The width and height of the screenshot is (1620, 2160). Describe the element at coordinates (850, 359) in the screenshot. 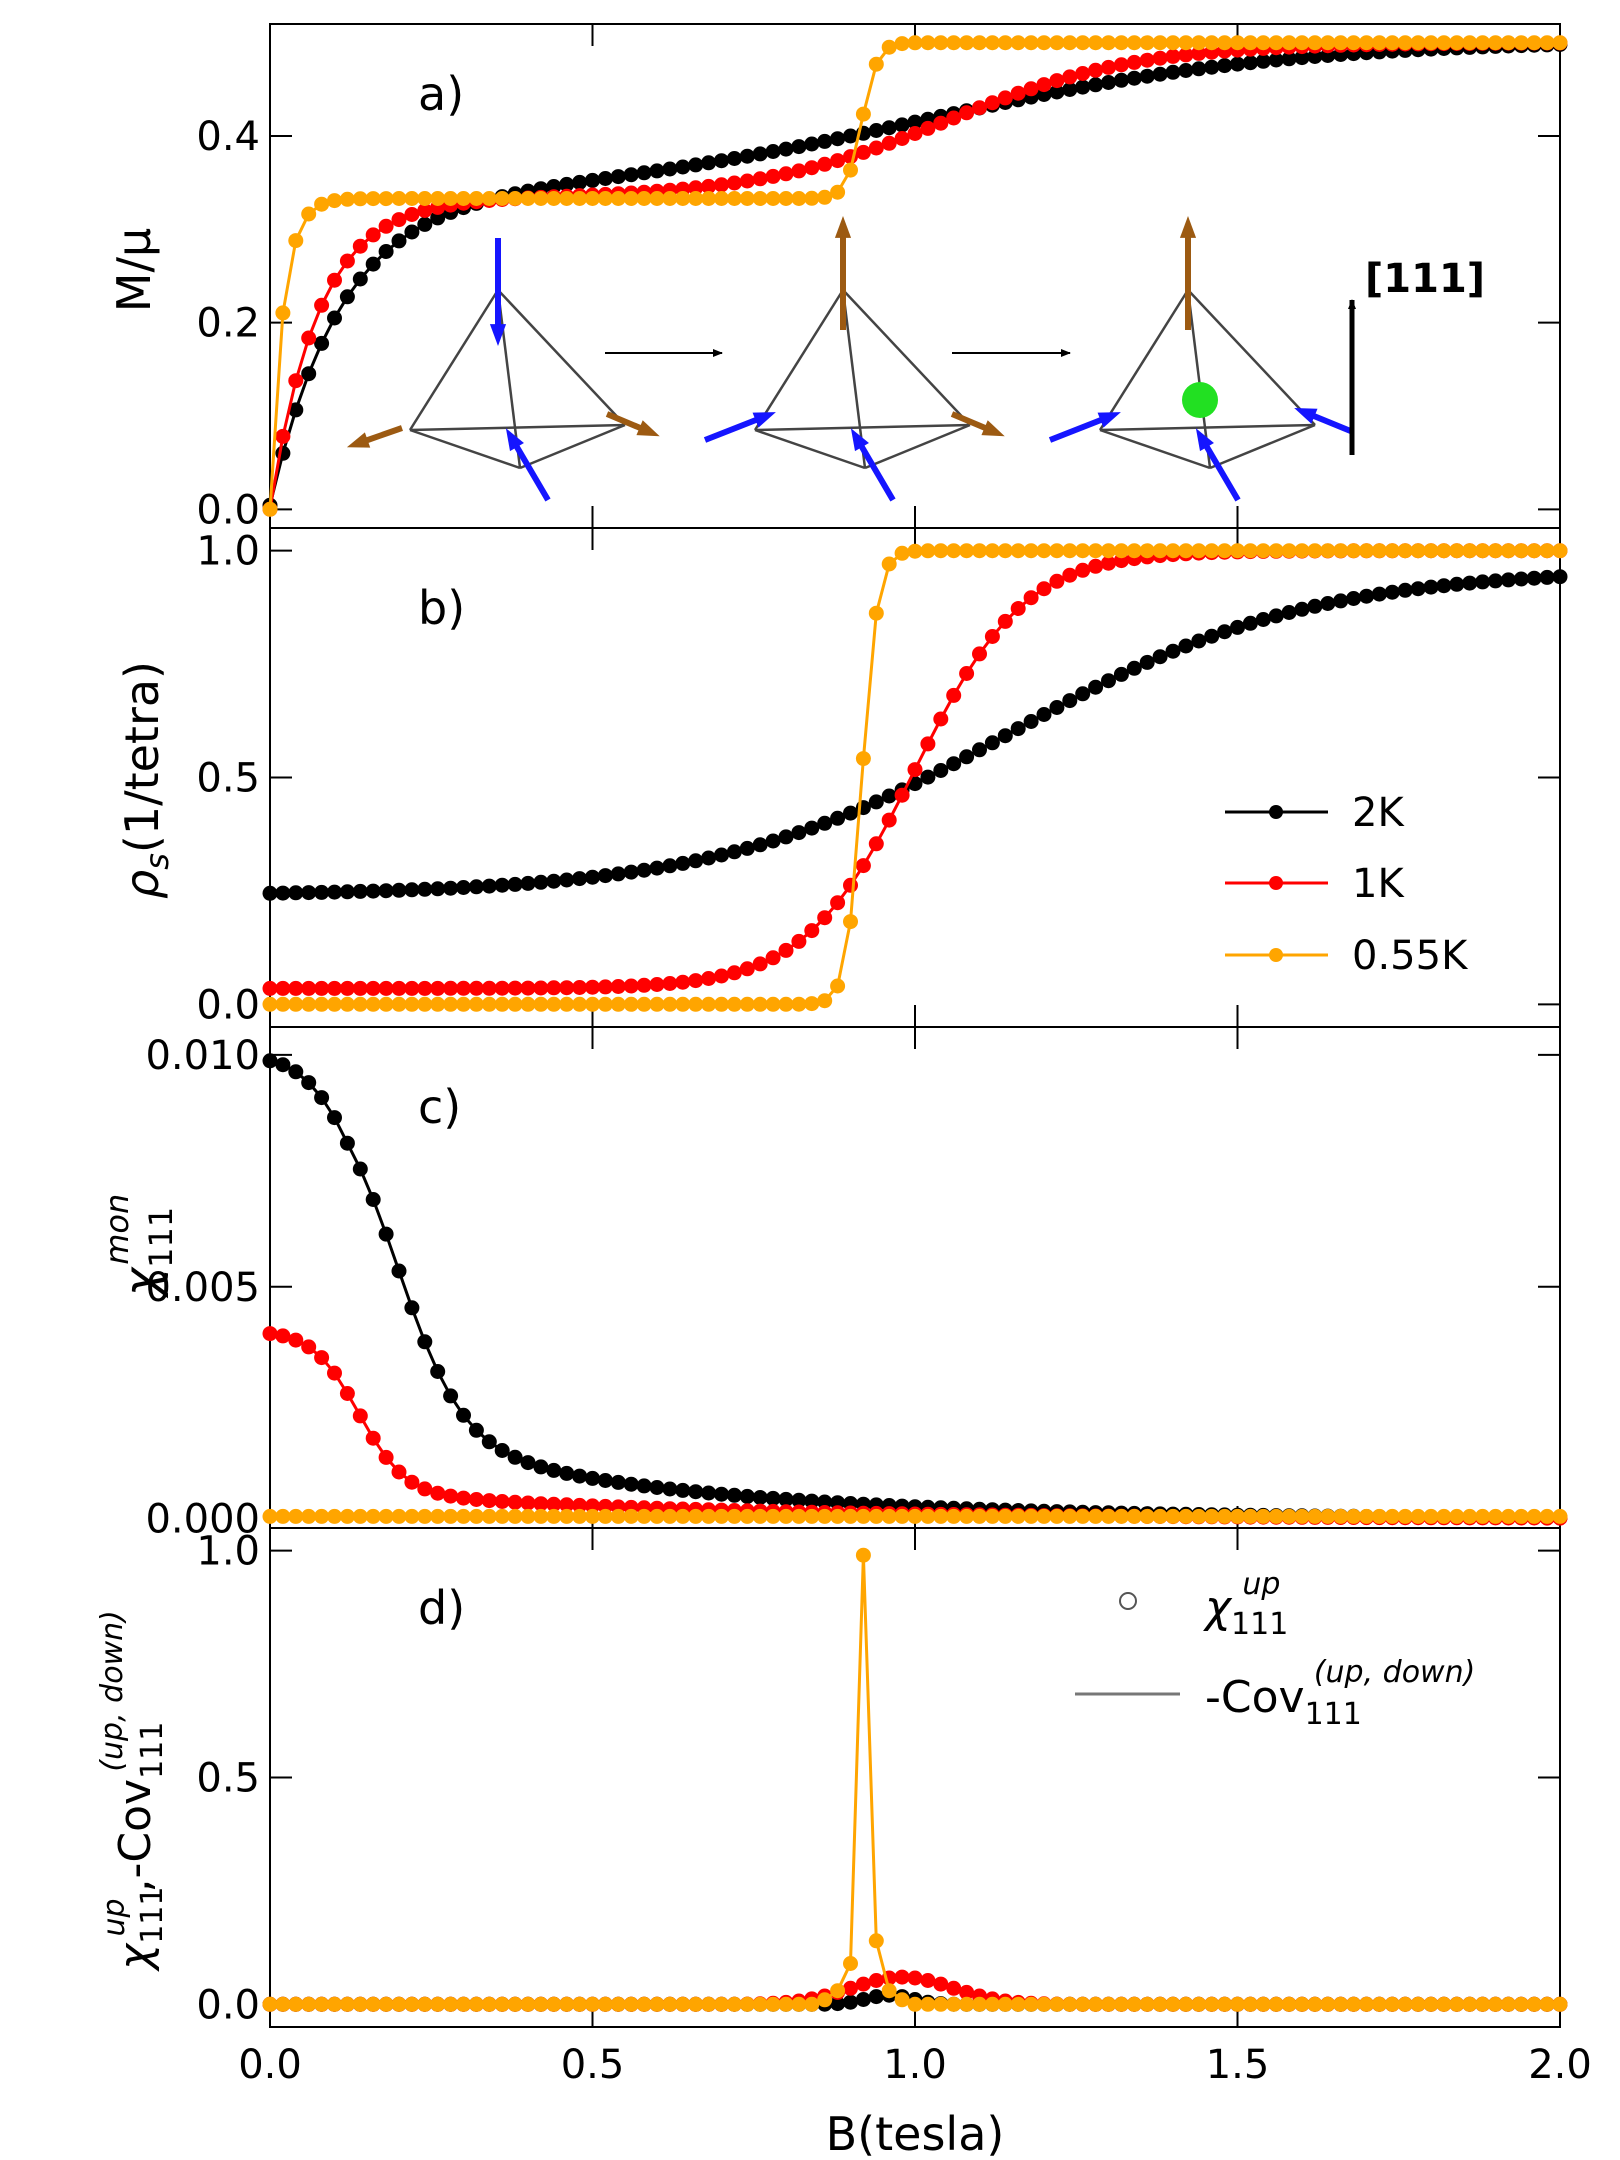

I see `tetrahedra-inset` at that location.